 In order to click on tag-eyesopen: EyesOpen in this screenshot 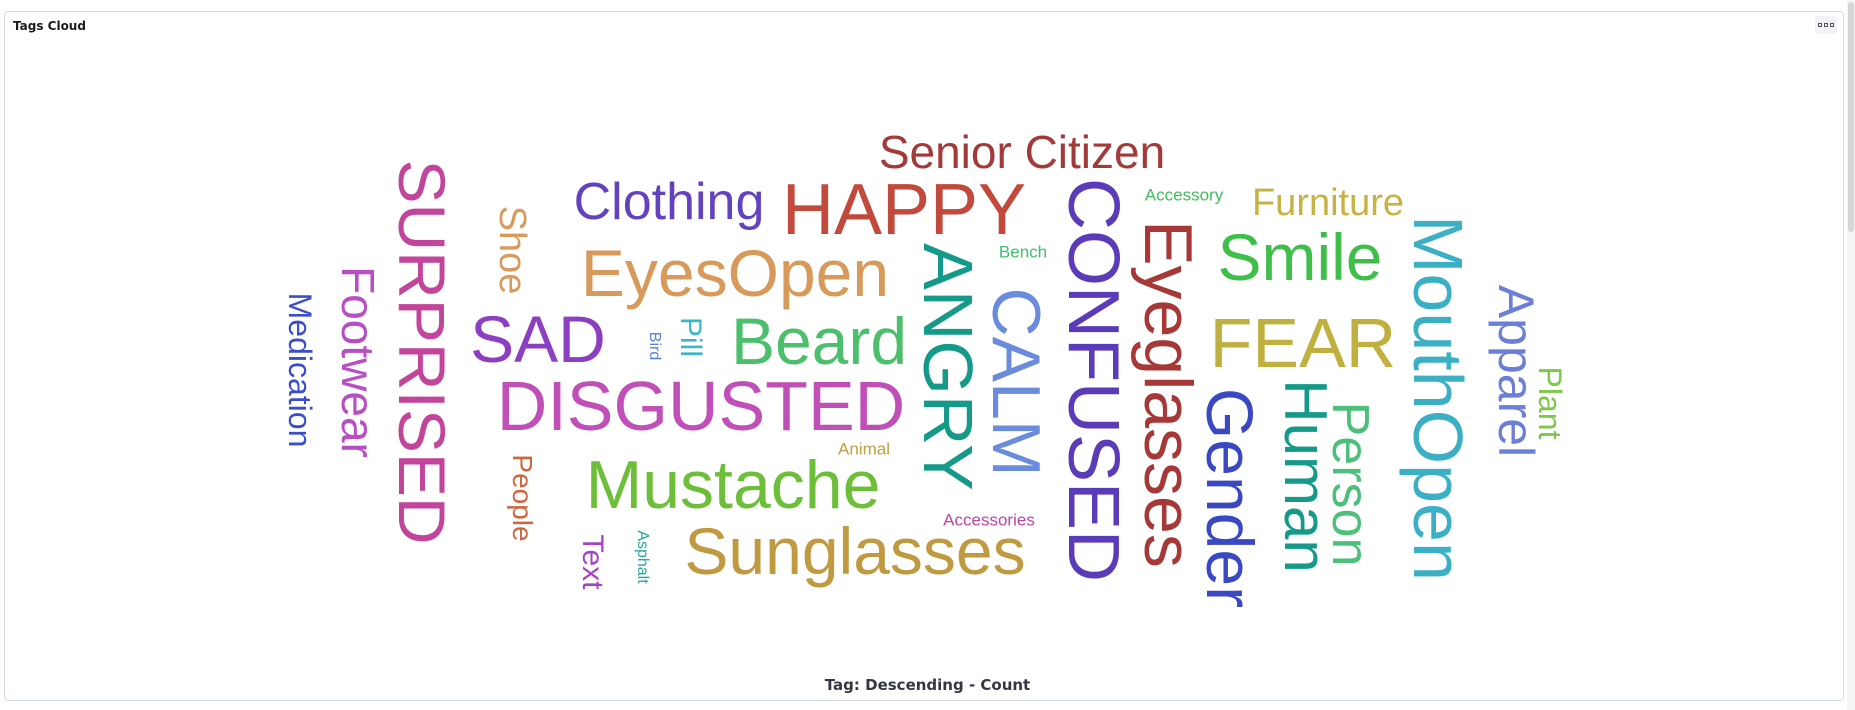, I will do `click(735, 273)`.